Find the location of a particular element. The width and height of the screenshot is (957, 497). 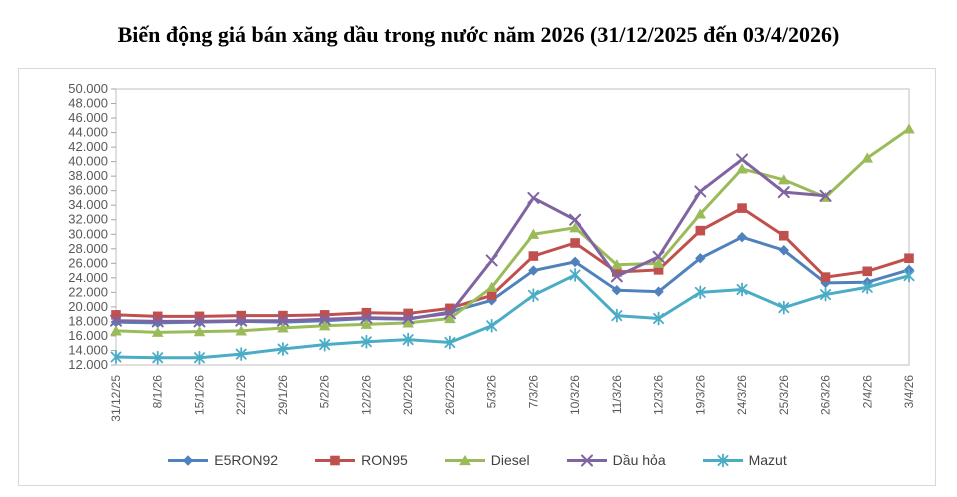

x-axis-label: 5/2/26 is located at coordinates (325, 392).